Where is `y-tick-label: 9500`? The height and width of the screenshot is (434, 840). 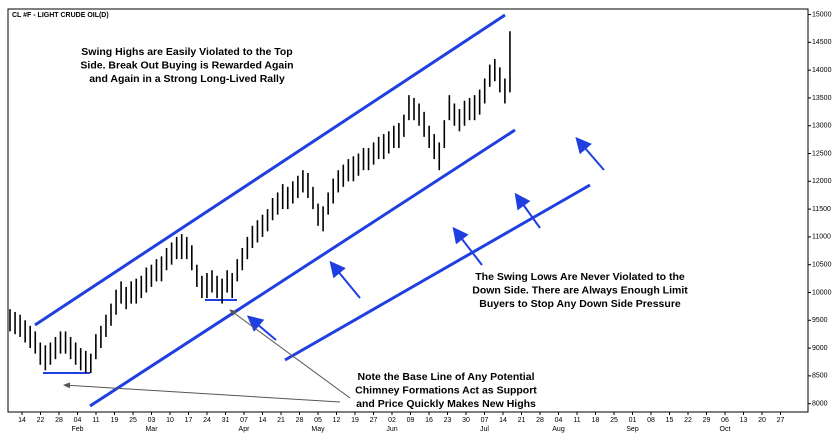 y-tick-label: 9500 is located at coordinates (820, 320).